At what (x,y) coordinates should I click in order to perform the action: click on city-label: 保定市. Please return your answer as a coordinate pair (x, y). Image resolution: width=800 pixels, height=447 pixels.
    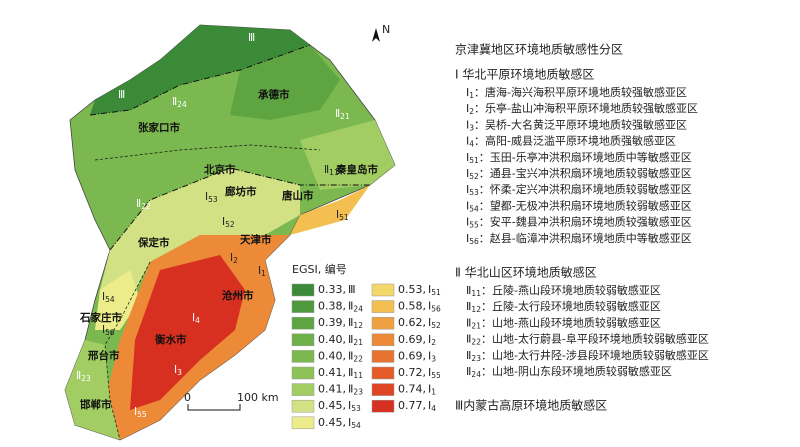
    Looking at the image, I should click on (153, 242).